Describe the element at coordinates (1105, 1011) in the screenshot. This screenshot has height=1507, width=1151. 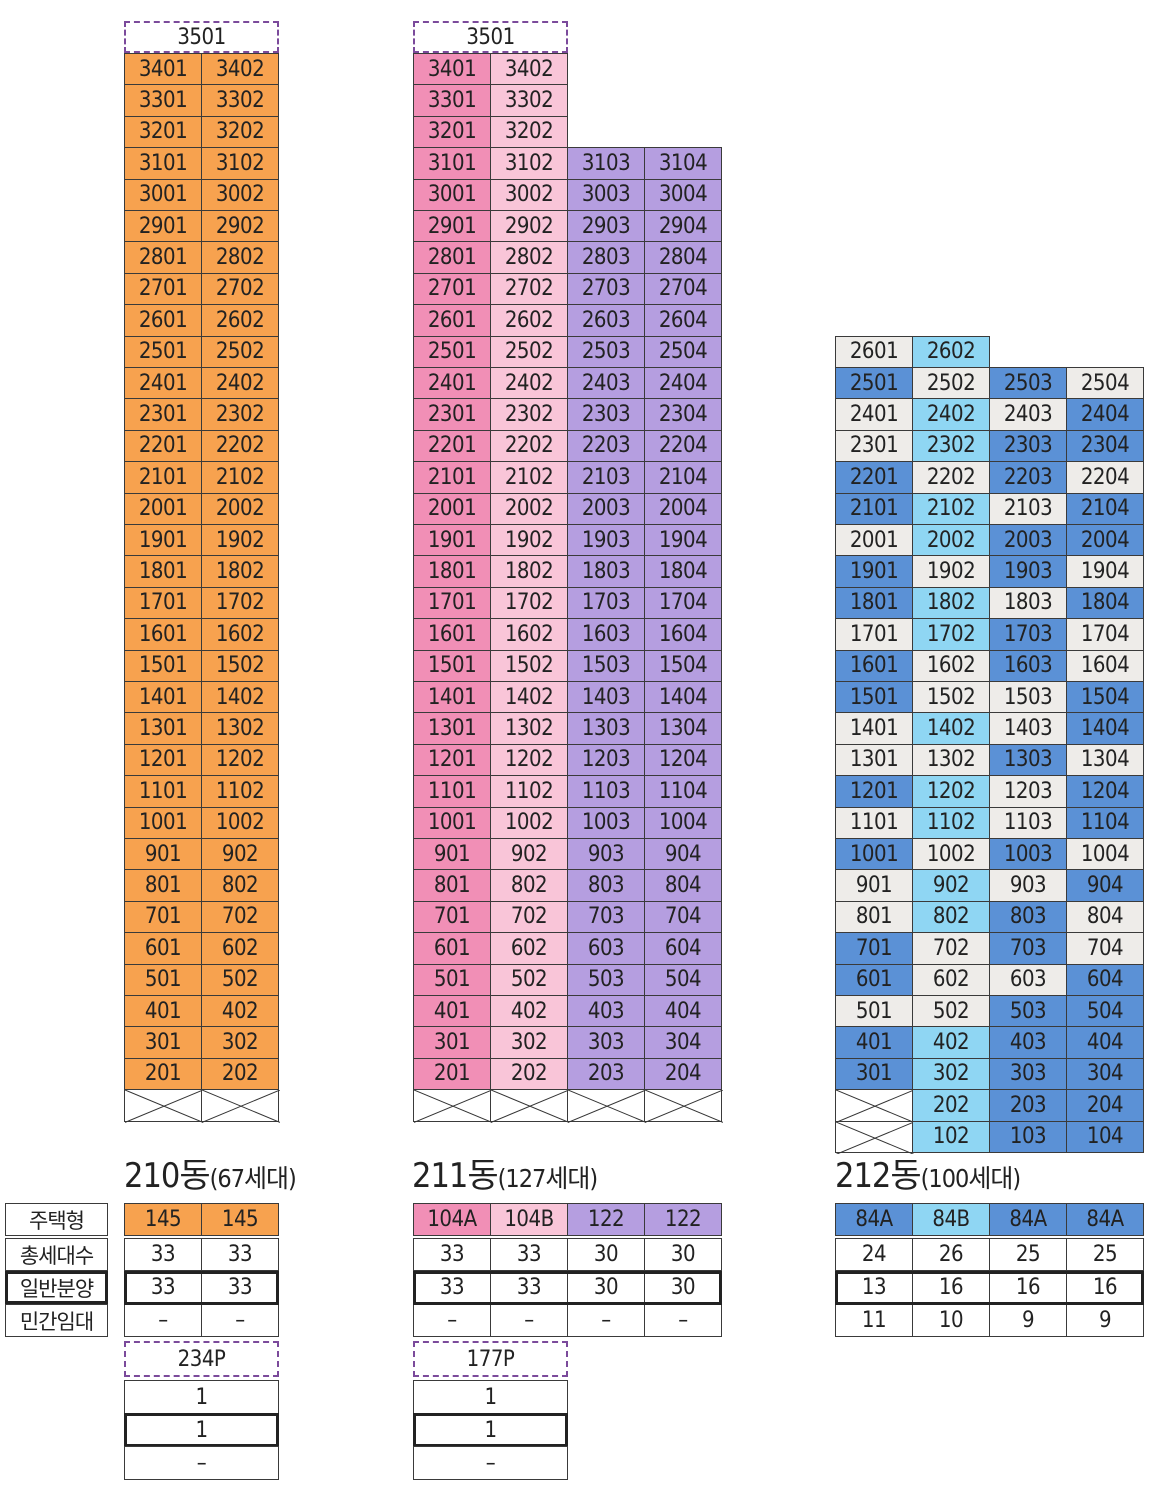
I see `unit-cell: 504` at that location.